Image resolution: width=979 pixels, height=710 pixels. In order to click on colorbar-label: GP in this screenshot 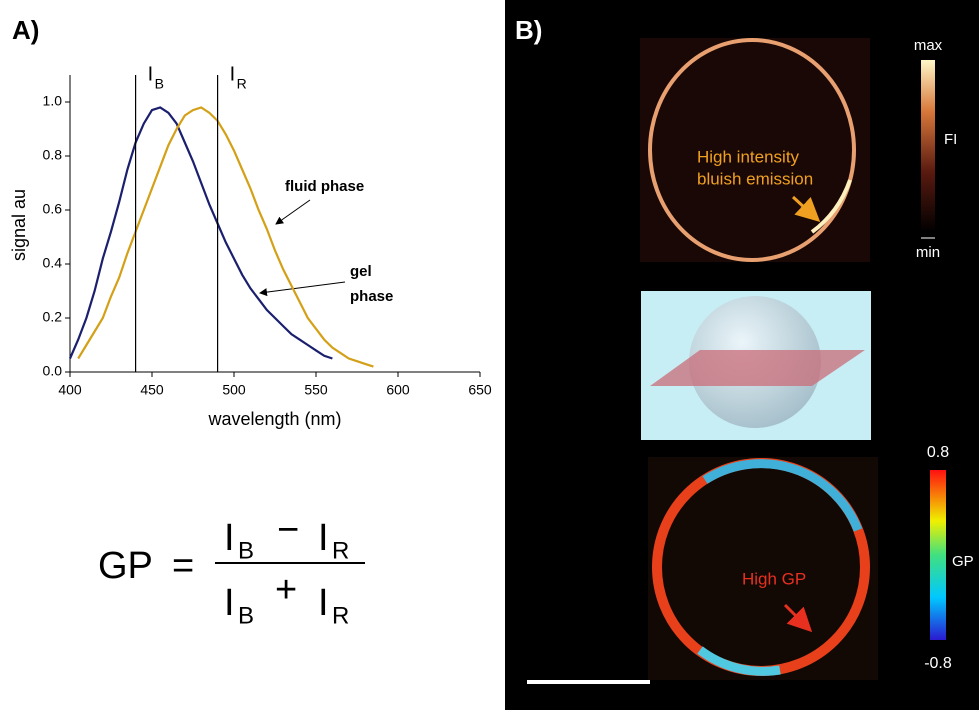, I will do `click(963, 561)`.